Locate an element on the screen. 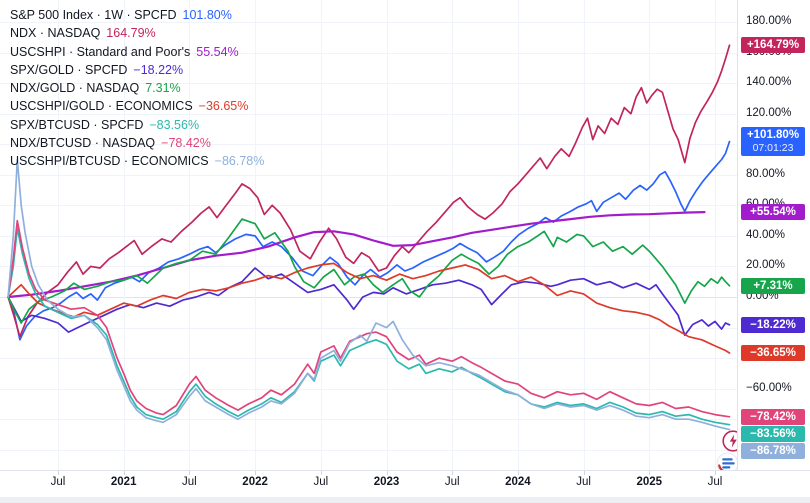 The height and width of the screenshot is (503, 810). price-axis-label: 120.00% is located at coordinates (769, 112).